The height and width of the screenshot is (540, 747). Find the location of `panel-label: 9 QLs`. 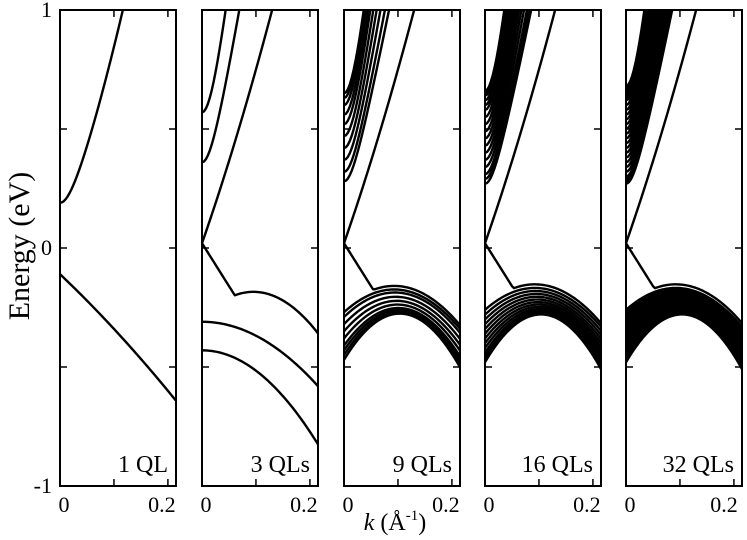

panel-label: 9 QLs is located at coordinates (422, 465).